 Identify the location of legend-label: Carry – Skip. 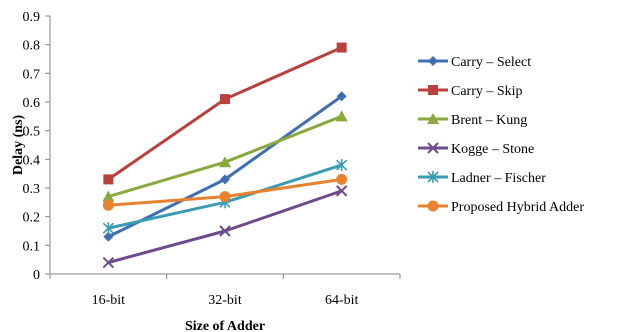
(487, 91).